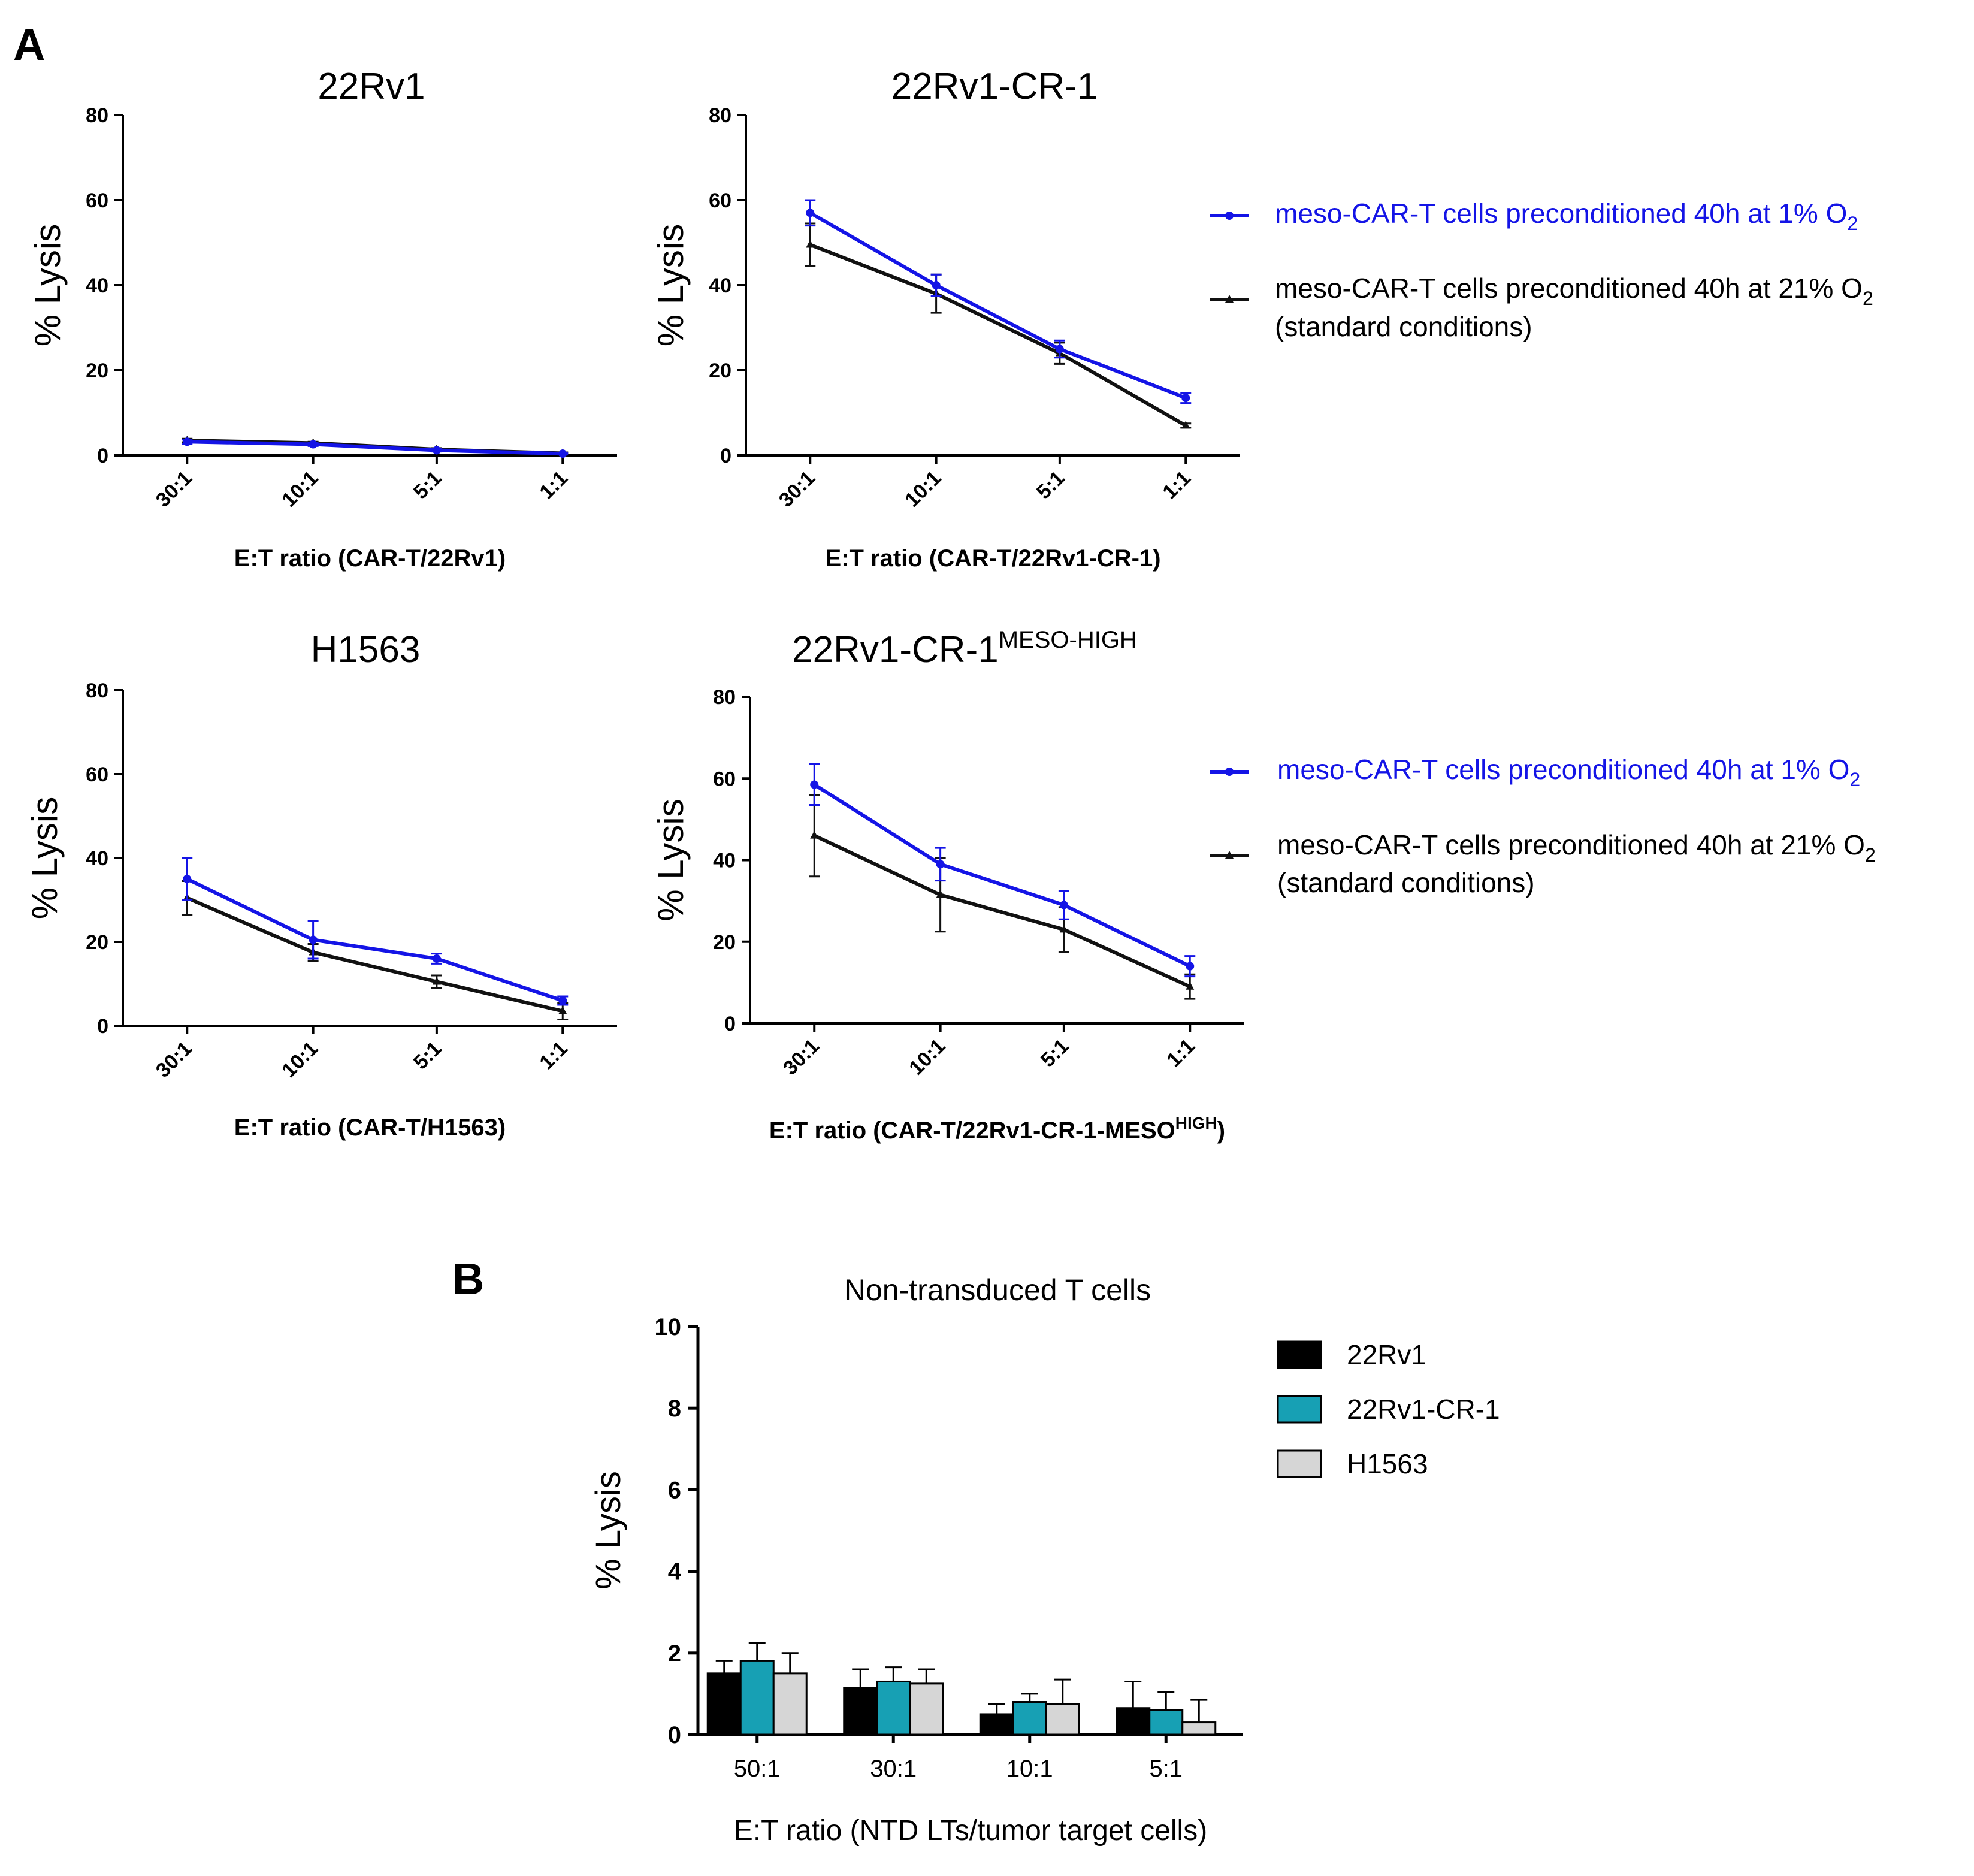 Image resolution: width=1974 pixels, height=1876 pixels. What do you see at coordinates (1406, 882) in the screenshot?
I see `legend-bottom-standard-label-line2: (standard conditions)` at bounding box center [1406, 882].